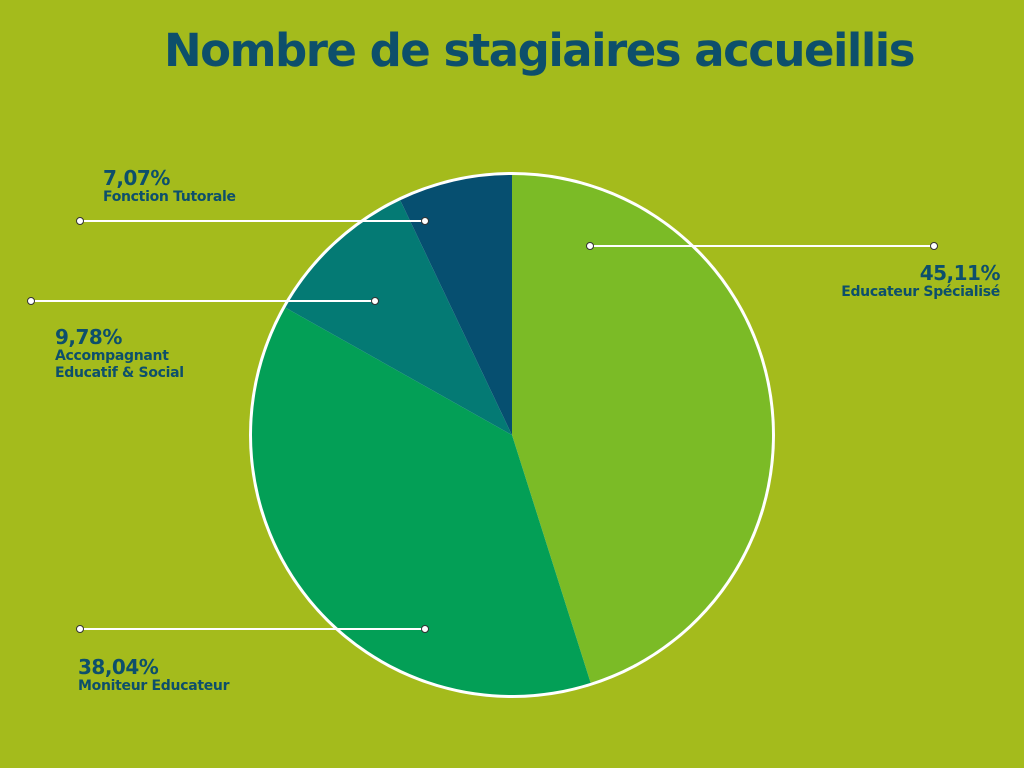 This screenshot has width=1024, height=768. I want to click on slice-name: Moniteur Educateur, so click(154, 686).